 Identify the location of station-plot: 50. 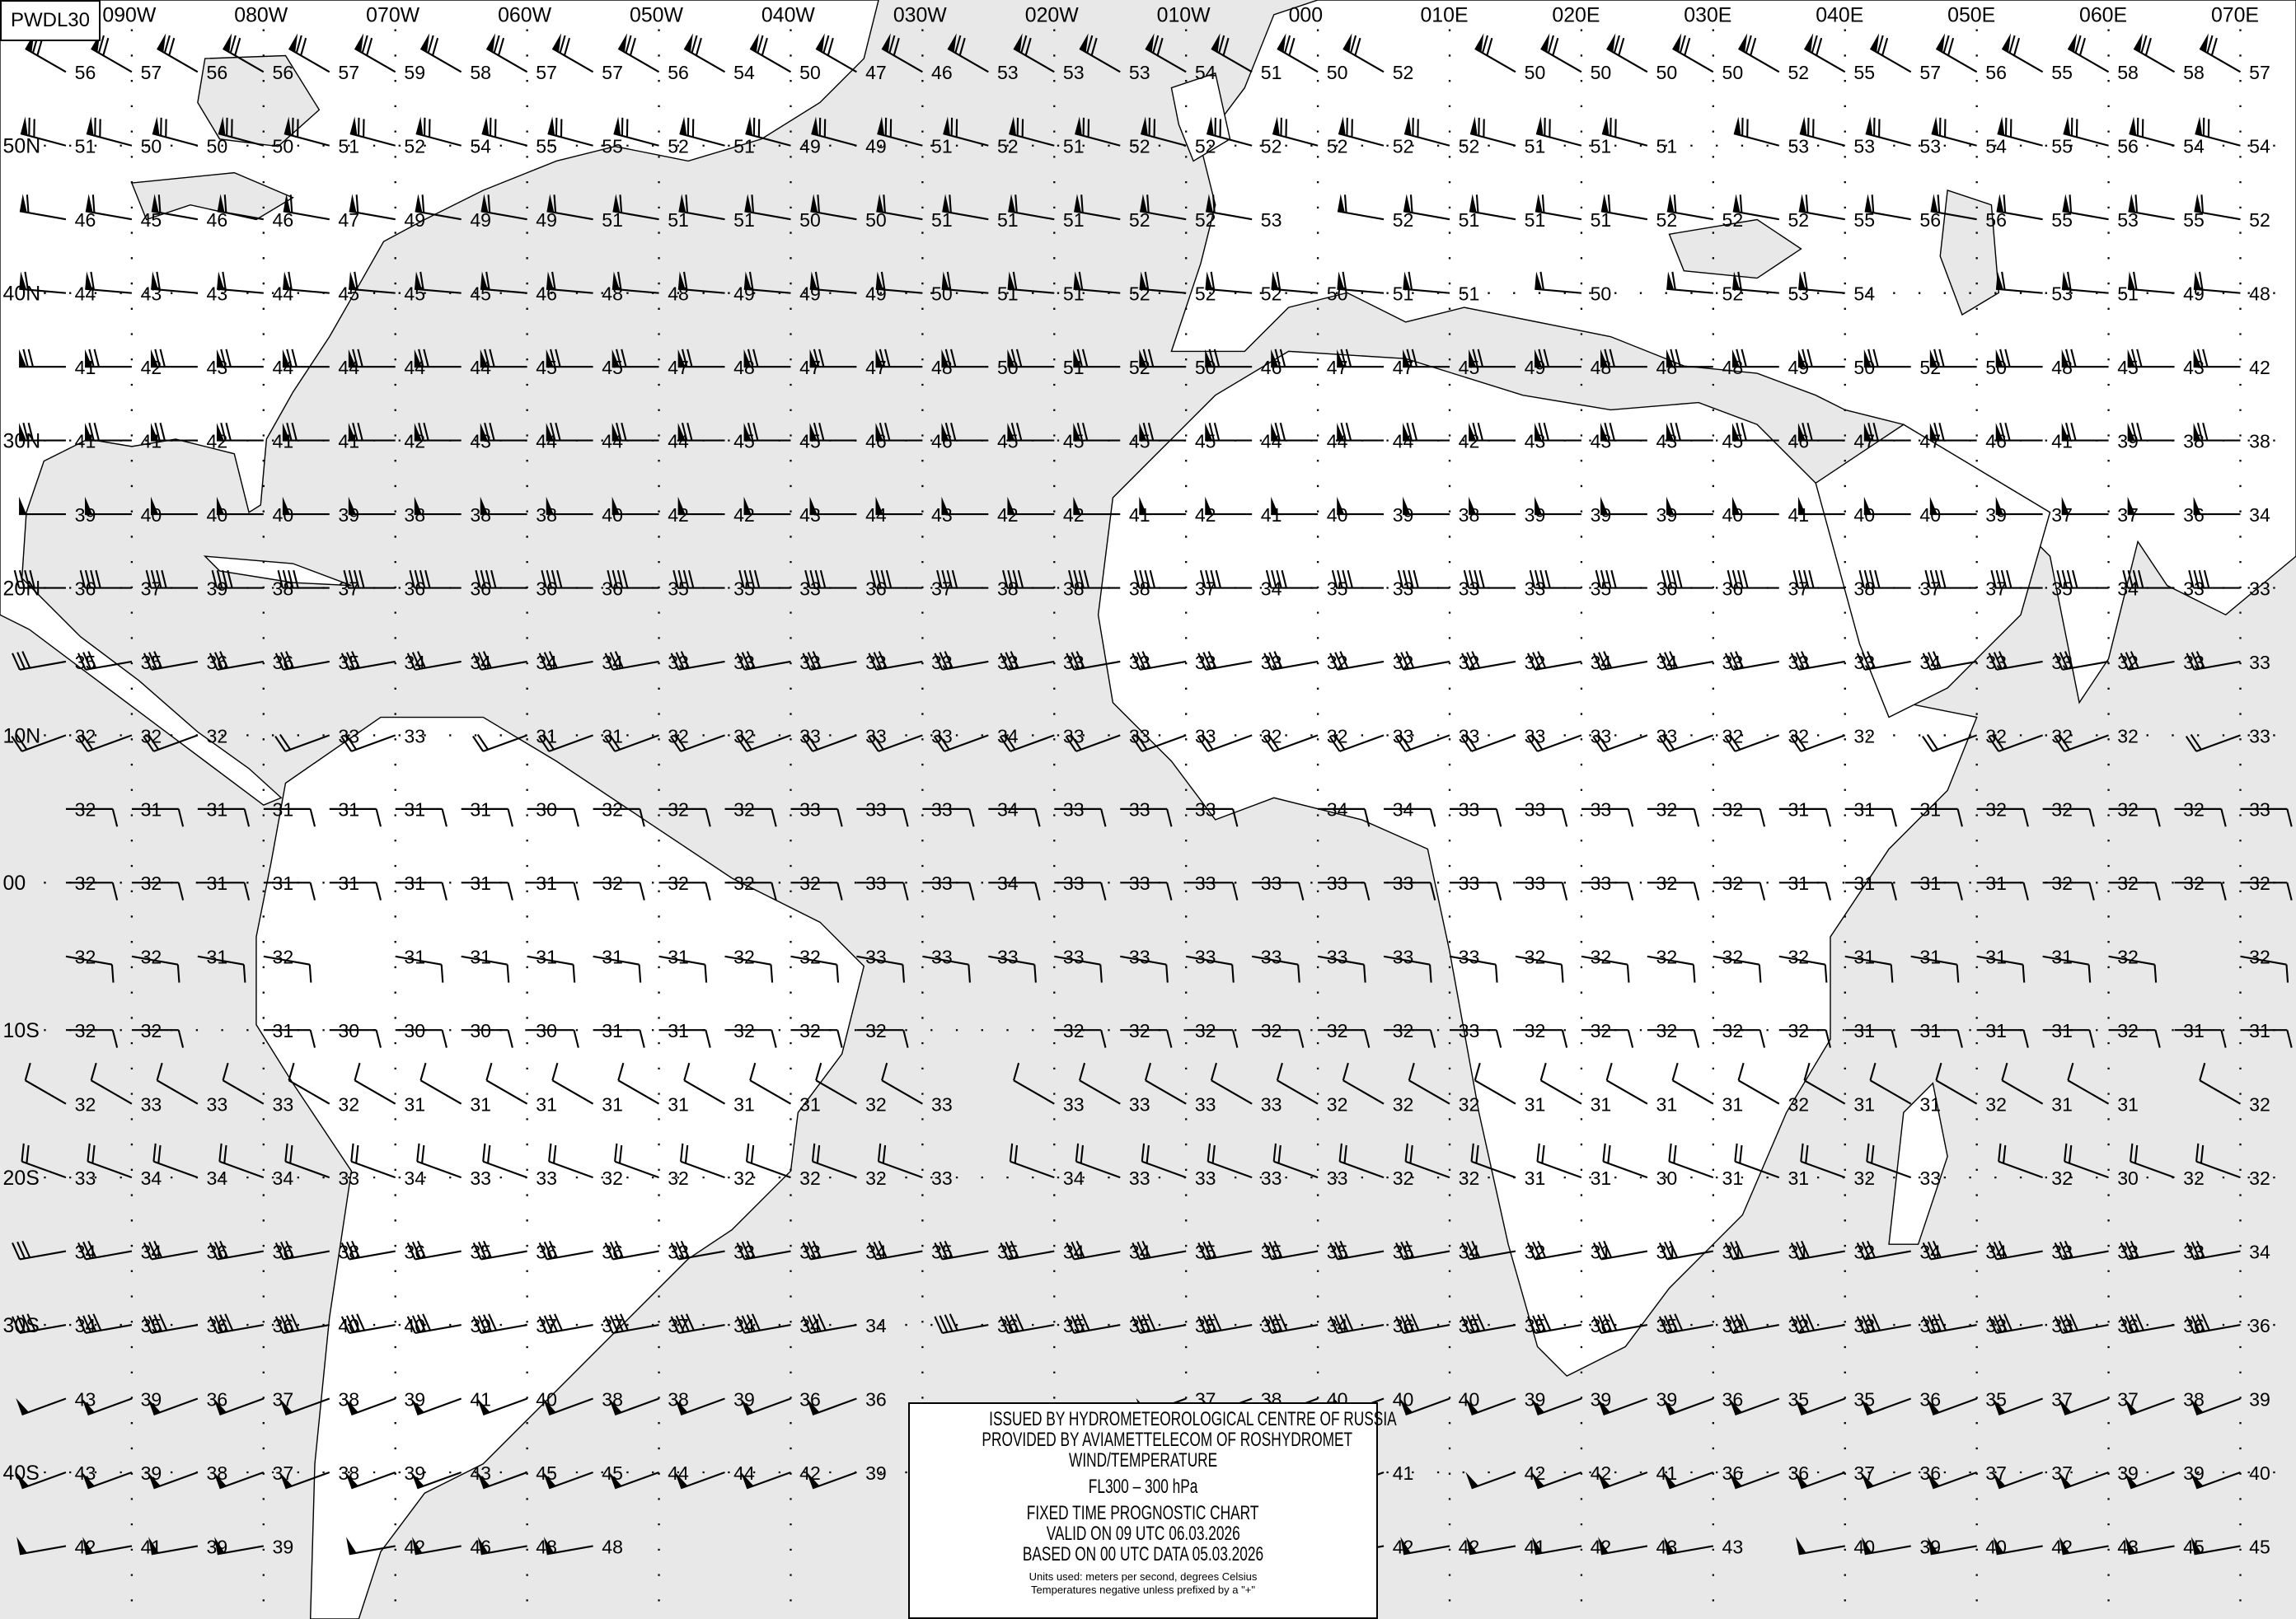
(1309, 288).